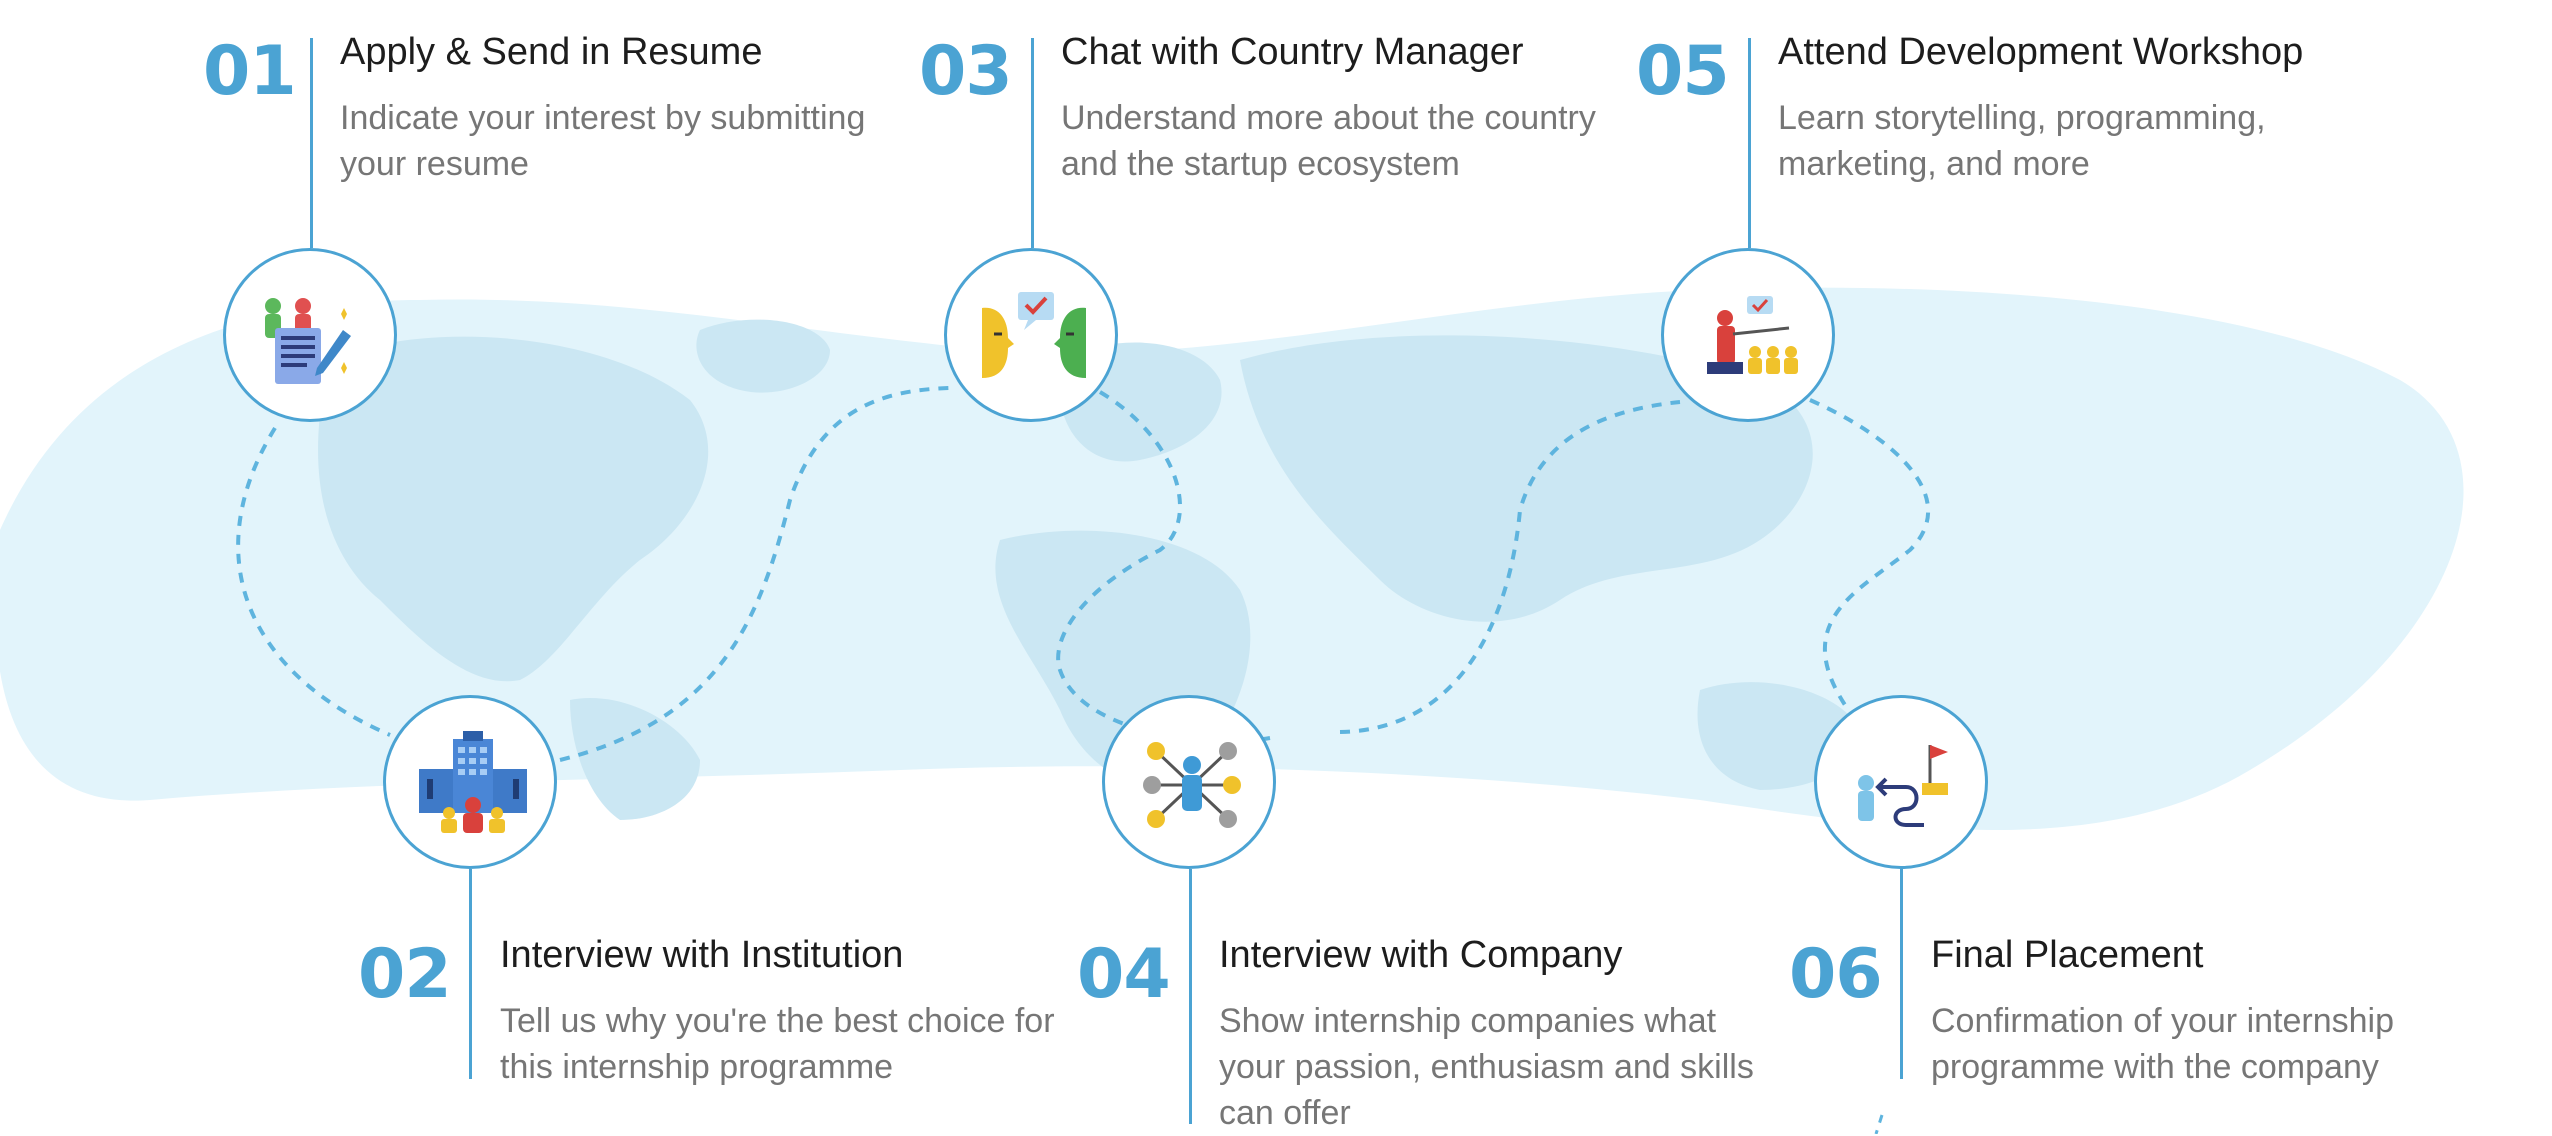 This screenshot has height=1136, width=2552. I want to click on network-money-icon, so click(1192, 785).